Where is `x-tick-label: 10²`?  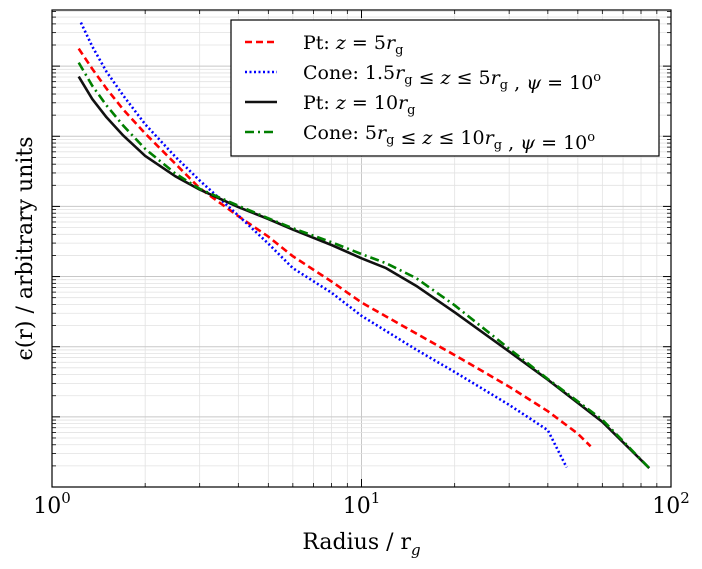
x-tick-label: 10² is located at coordinates (671, 504).